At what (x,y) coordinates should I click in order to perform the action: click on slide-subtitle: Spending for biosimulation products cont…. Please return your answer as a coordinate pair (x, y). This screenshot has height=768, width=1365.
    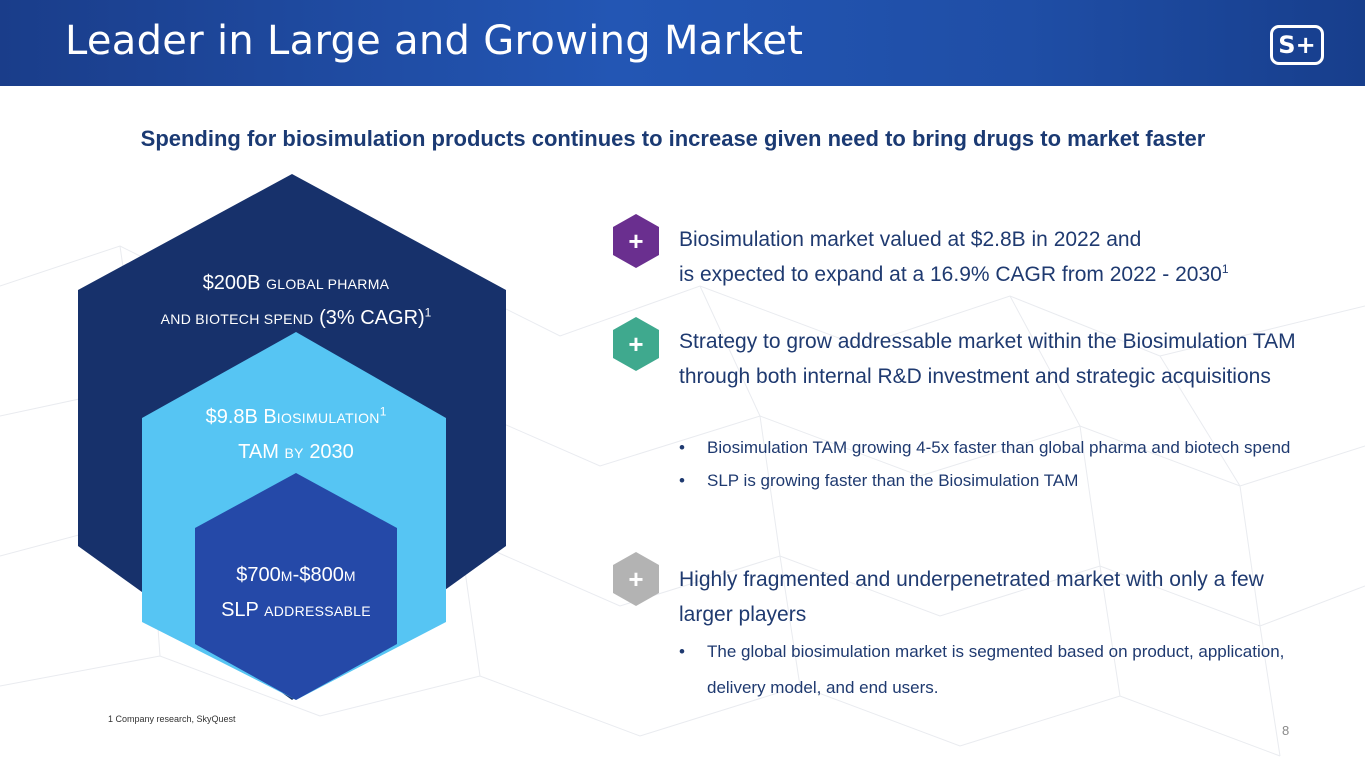
    Looking at the image, I should click on (673, 138).